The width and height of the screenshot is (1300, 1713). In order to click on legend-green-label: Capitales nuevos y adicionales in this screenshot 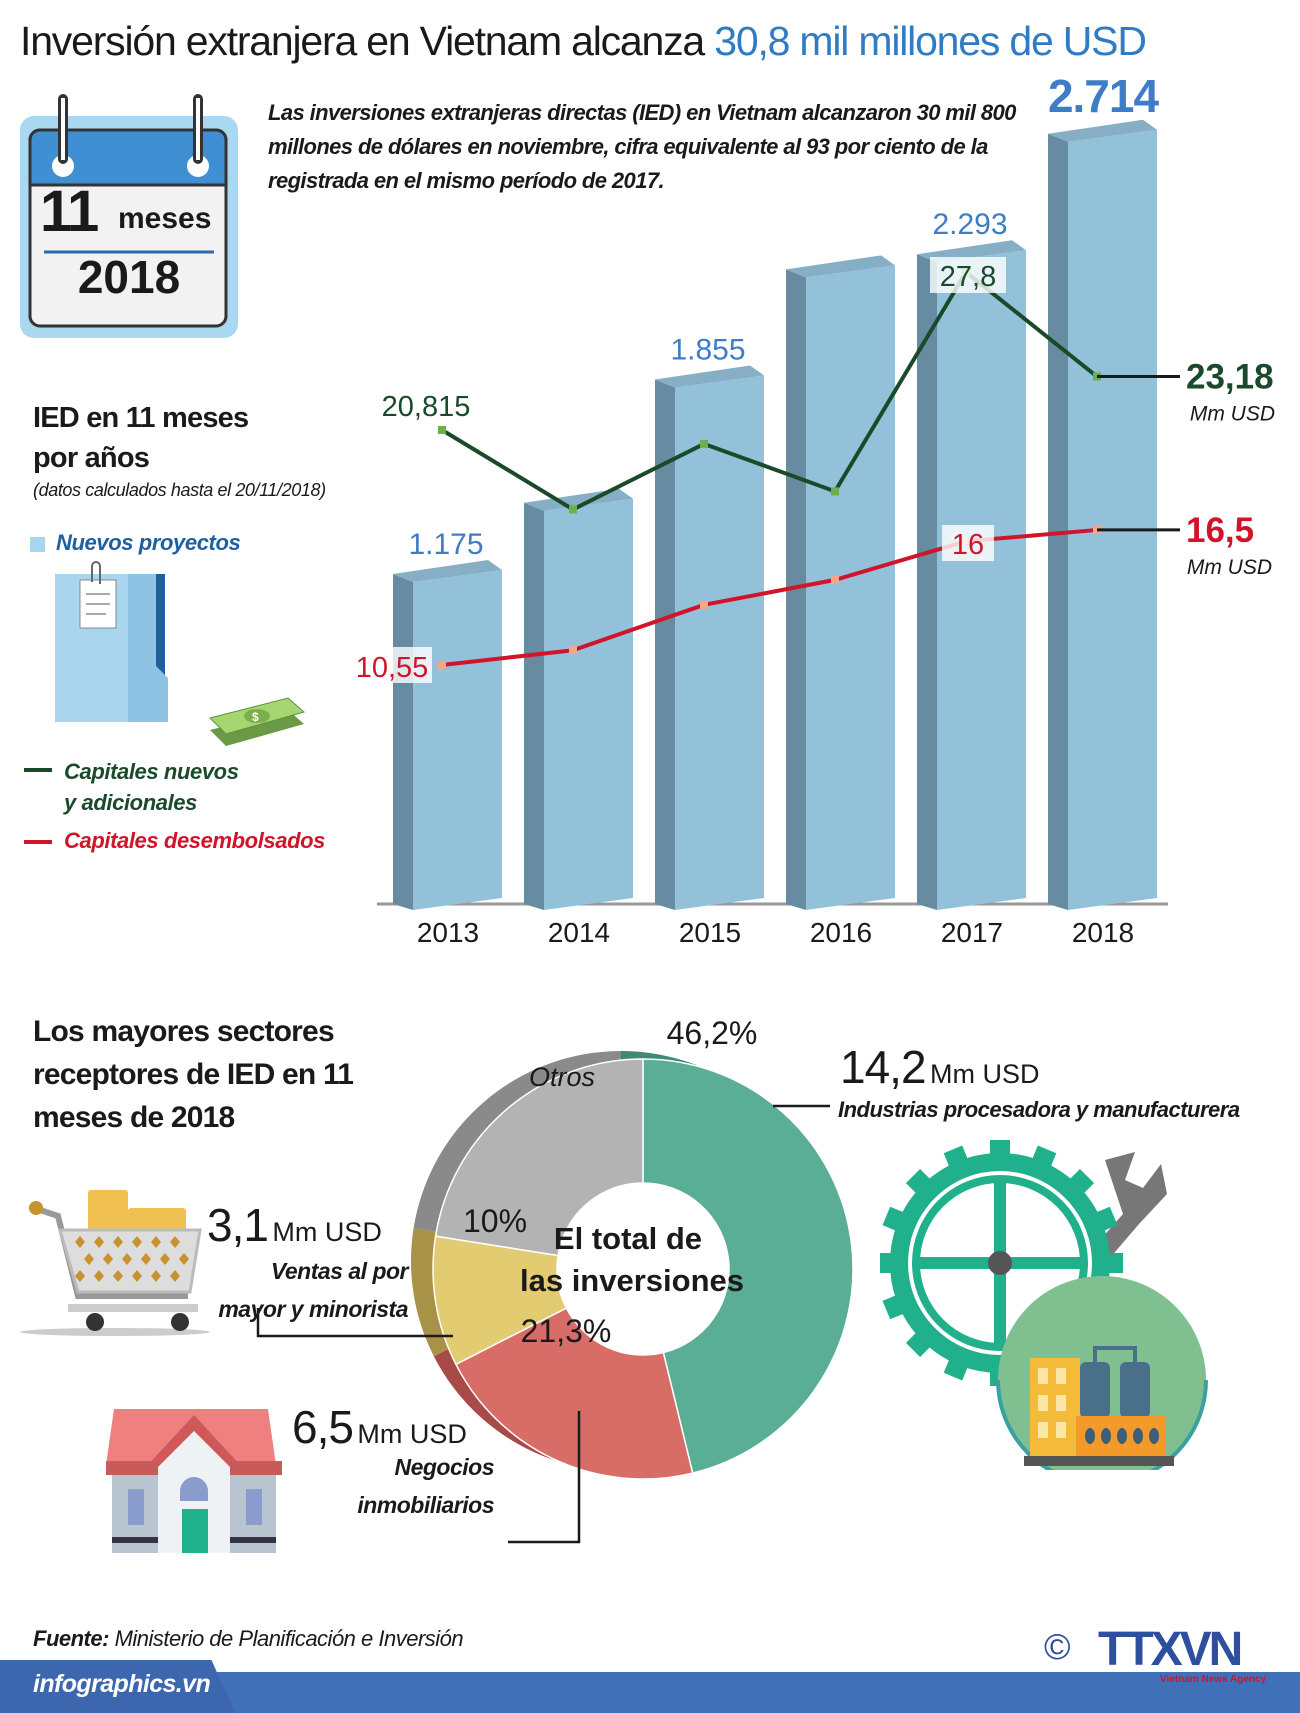, I will do `click(151, 787)`.